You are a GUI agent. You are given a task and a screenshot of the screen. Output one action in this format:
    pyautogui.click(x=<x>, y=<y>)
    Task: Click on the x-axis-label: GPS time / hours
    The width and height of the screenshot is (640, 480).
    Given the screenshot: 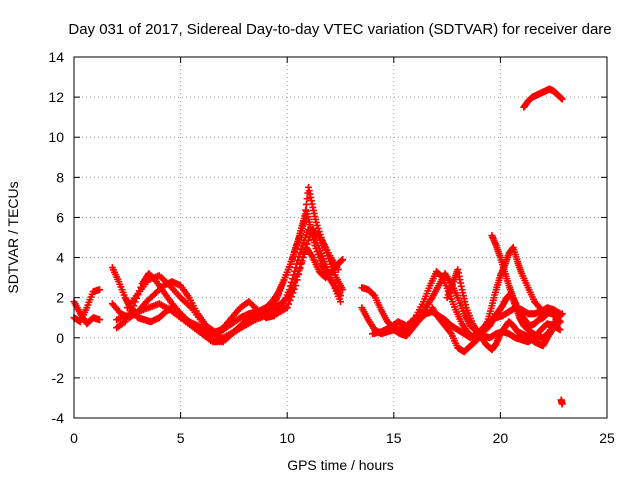 What is the action you would take?
    pyautogui.click(x=340, y=465)
    